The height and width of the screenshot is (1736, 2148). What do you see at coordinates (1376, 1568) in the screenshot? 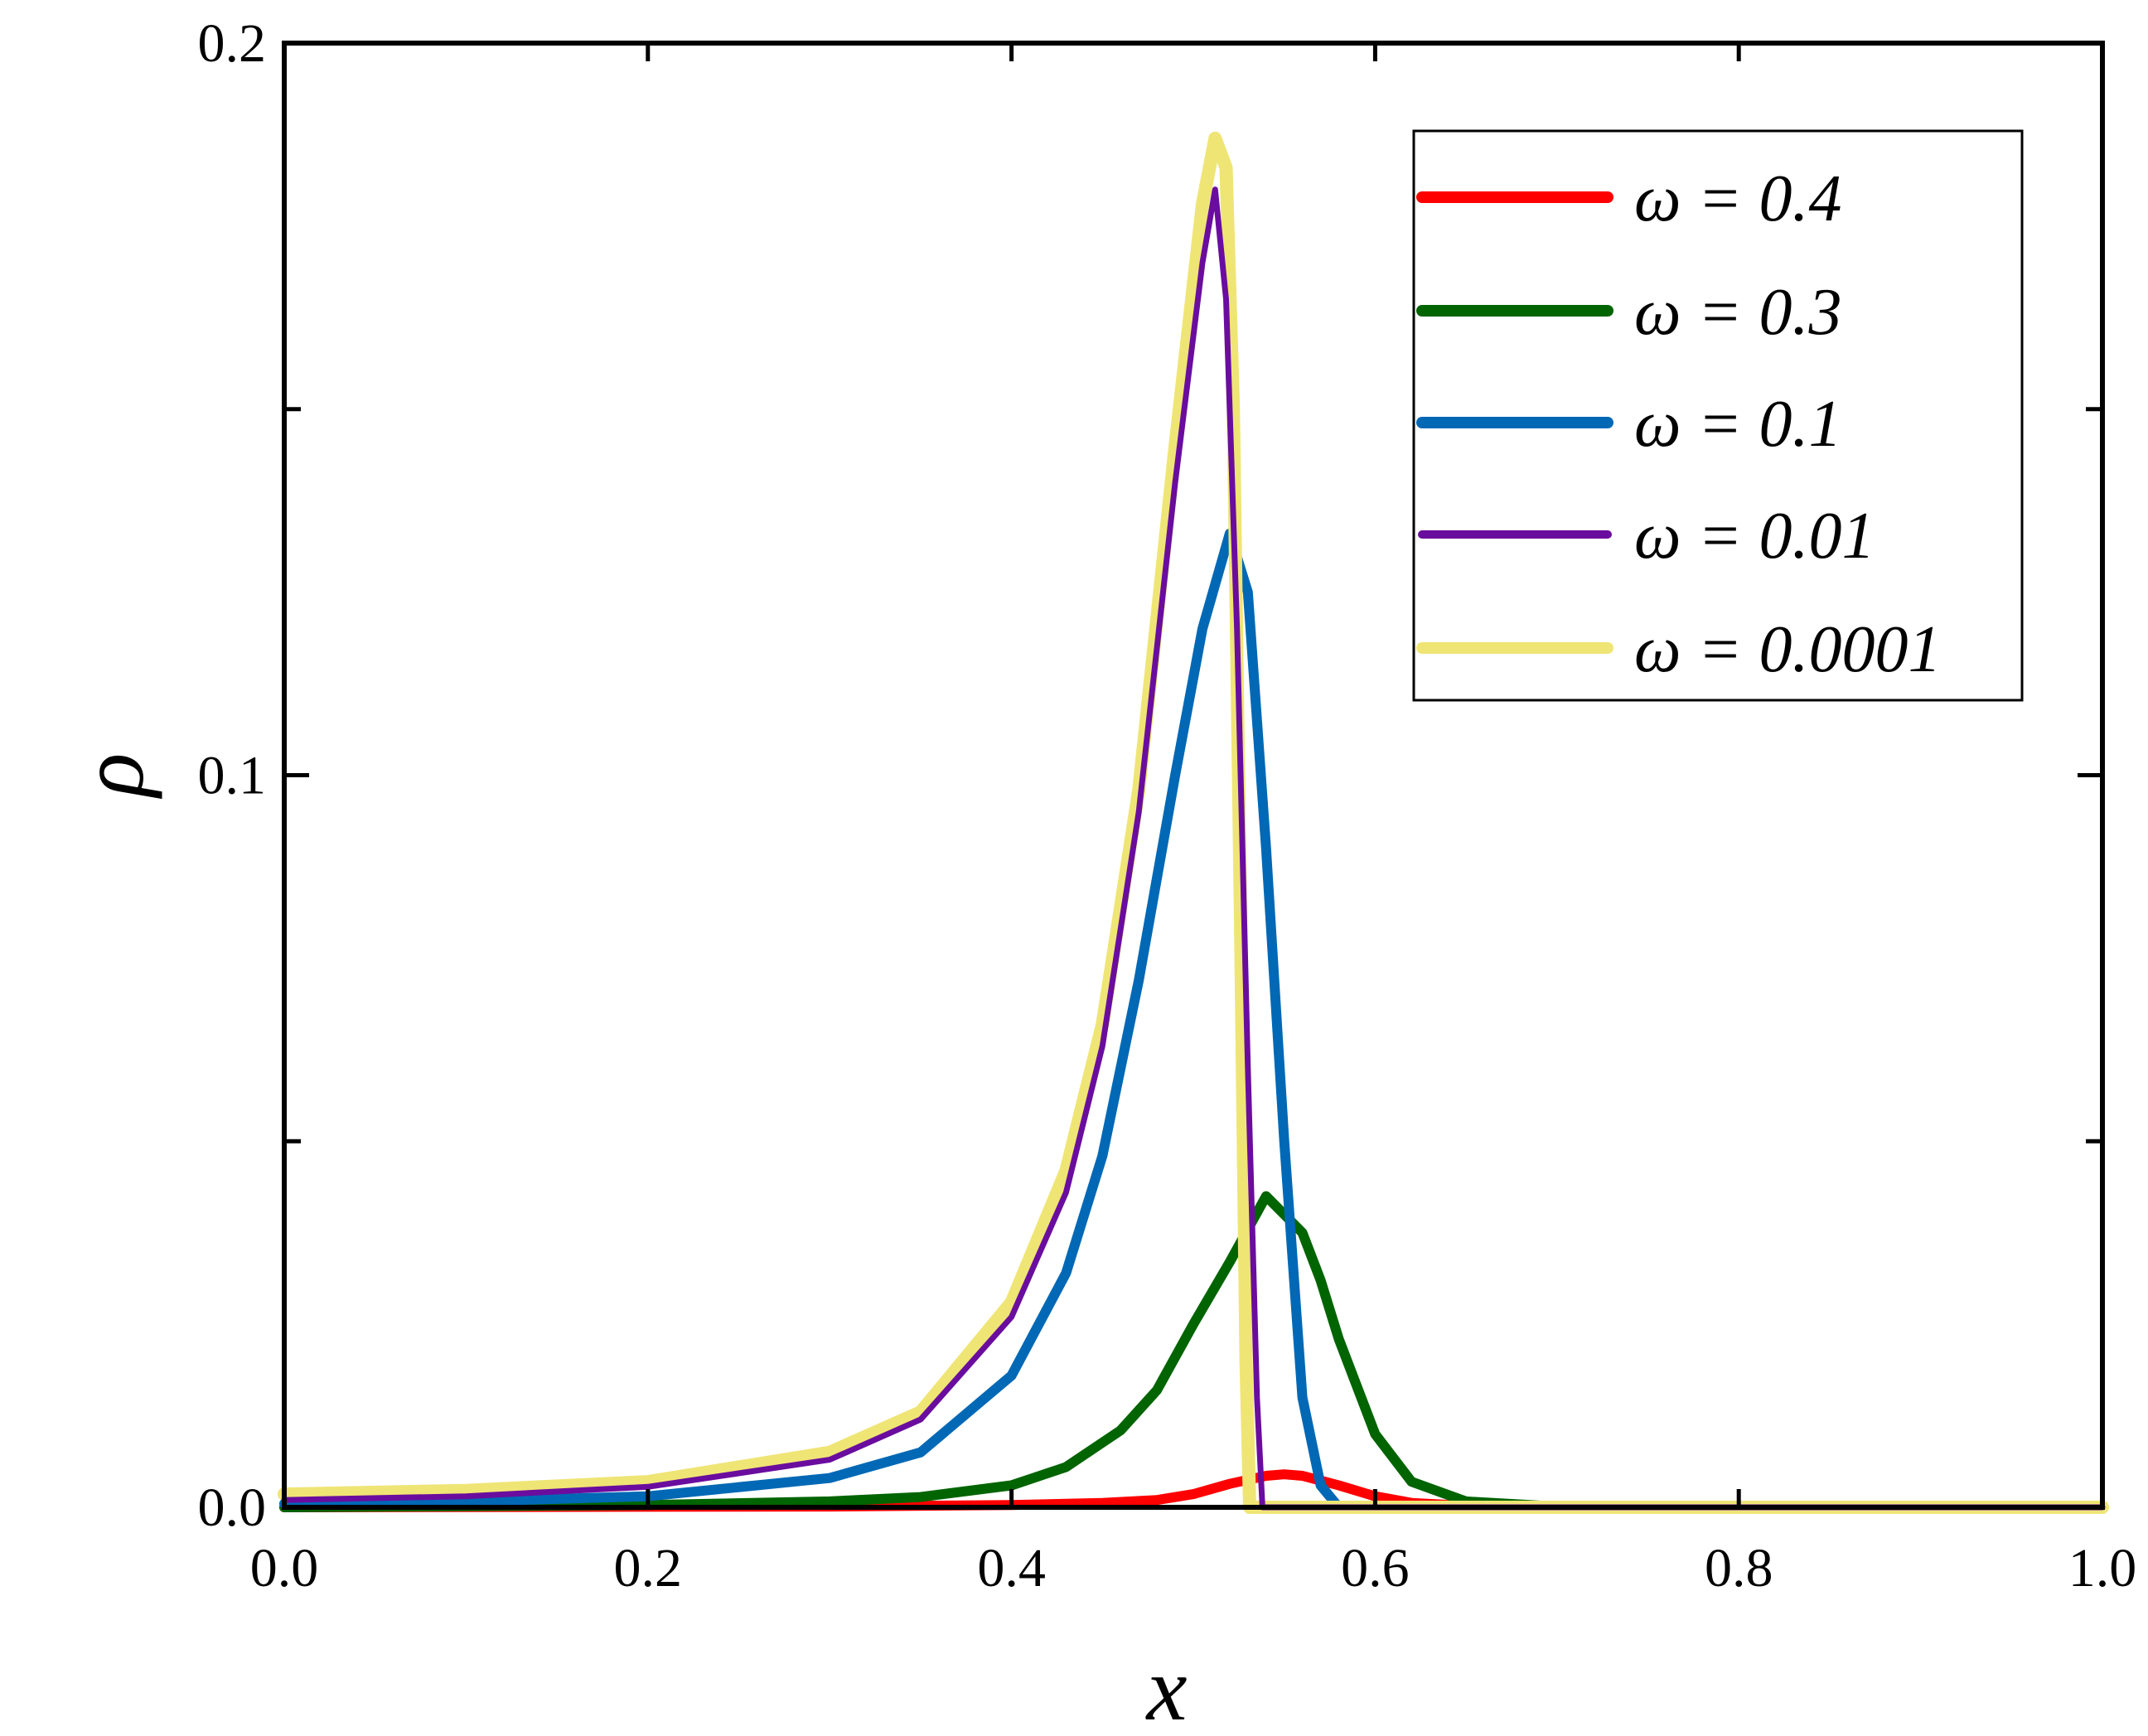
I see `x-tick-label: 0.6` at bounding box center [1376, 1568].